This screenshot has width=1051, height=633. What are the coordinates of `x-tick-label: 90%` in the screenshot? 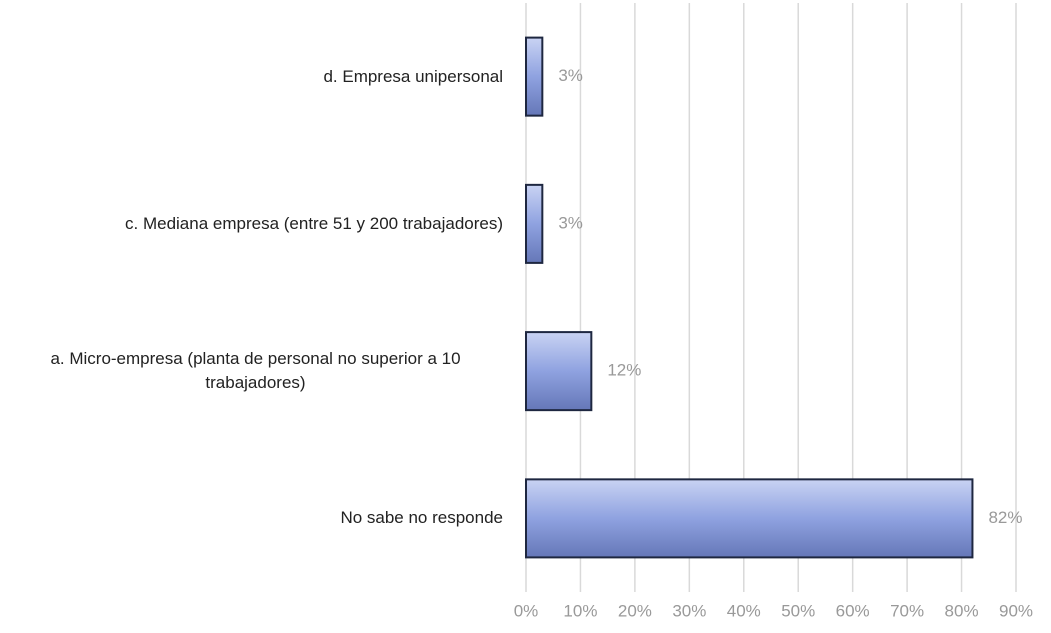 It's located at (1016, 610).